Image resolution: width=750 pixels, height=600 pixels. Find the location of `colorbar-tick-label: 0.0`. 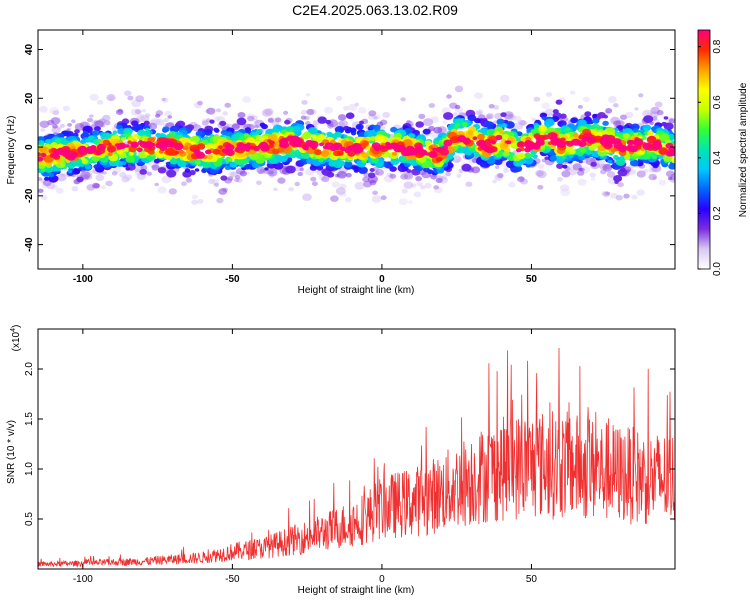

colorbar-tick-label: 0.0 is located at coordinates (717, 269).